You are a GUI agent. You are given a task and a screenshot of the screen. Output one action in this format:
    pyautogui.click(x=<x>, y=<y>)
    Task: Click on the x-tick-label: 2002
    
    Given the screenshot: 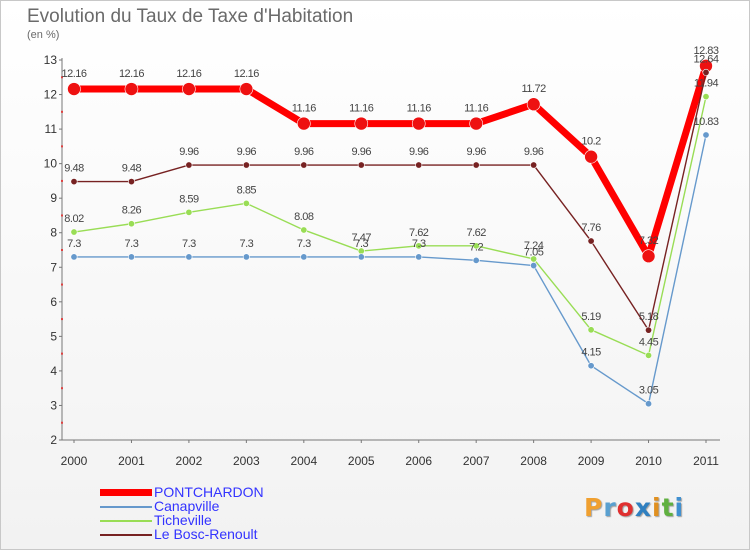 What is the action you would take?
    pyautogui.click(x=189, y=461)
    